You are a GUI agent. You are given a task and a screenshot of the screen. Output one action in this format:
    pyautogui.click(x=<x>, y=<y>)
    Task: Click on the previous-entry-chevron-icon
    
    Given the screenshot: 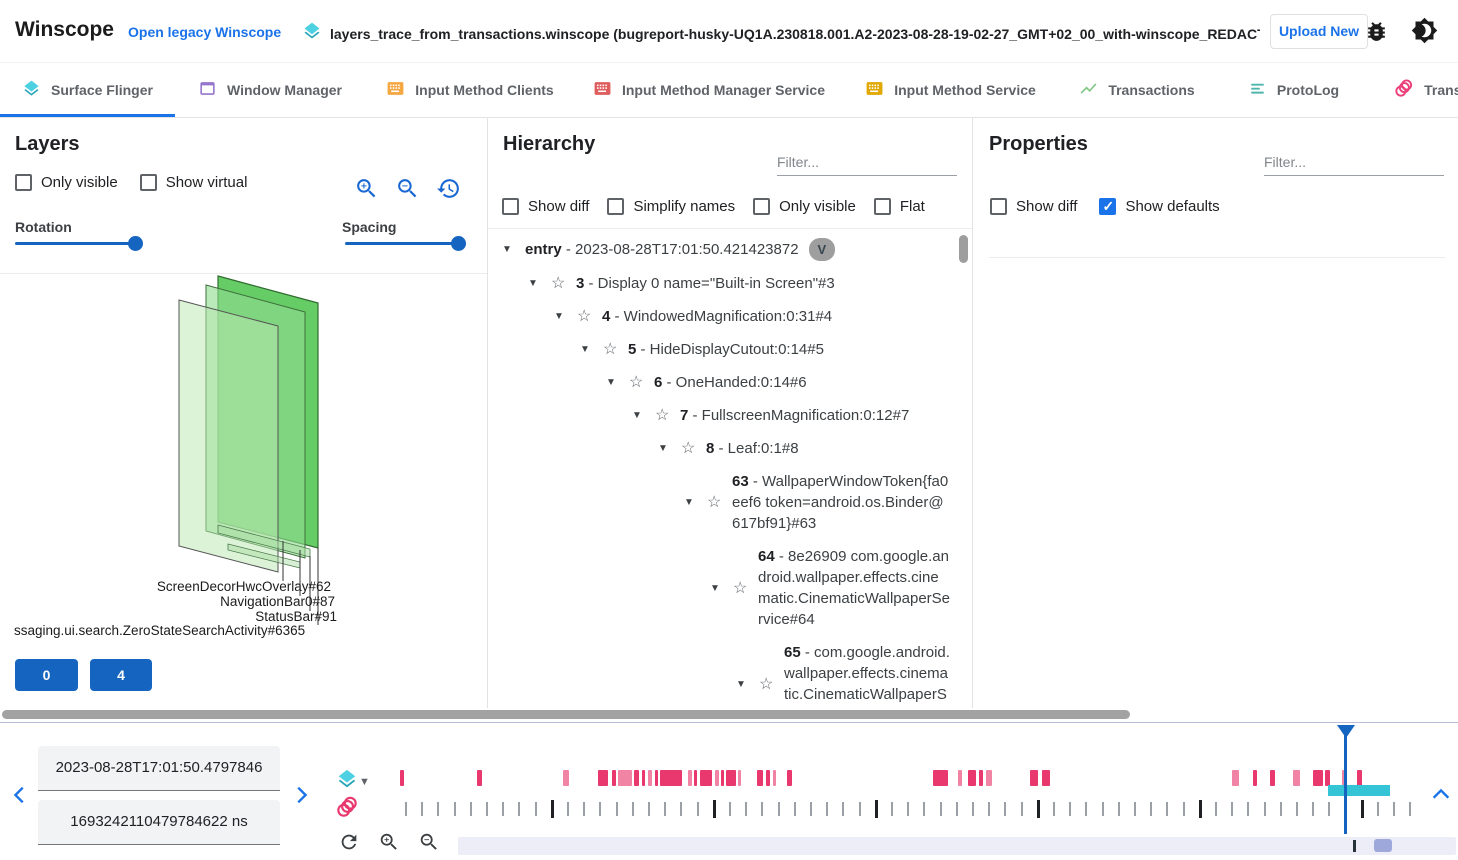 What is the action you would take?
    pyautogui.click(x=20, y=797)
    